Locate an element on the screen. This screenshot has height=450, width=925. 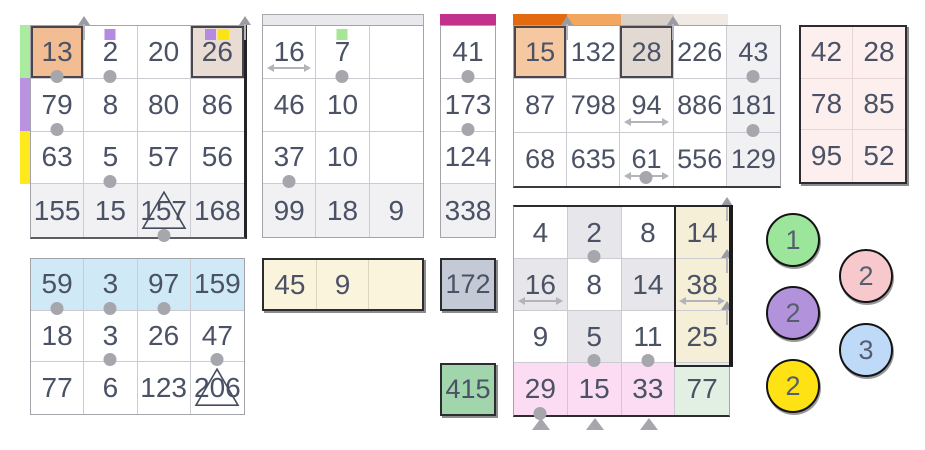
grid-cell: 52 is located at coordinates (879, 156).